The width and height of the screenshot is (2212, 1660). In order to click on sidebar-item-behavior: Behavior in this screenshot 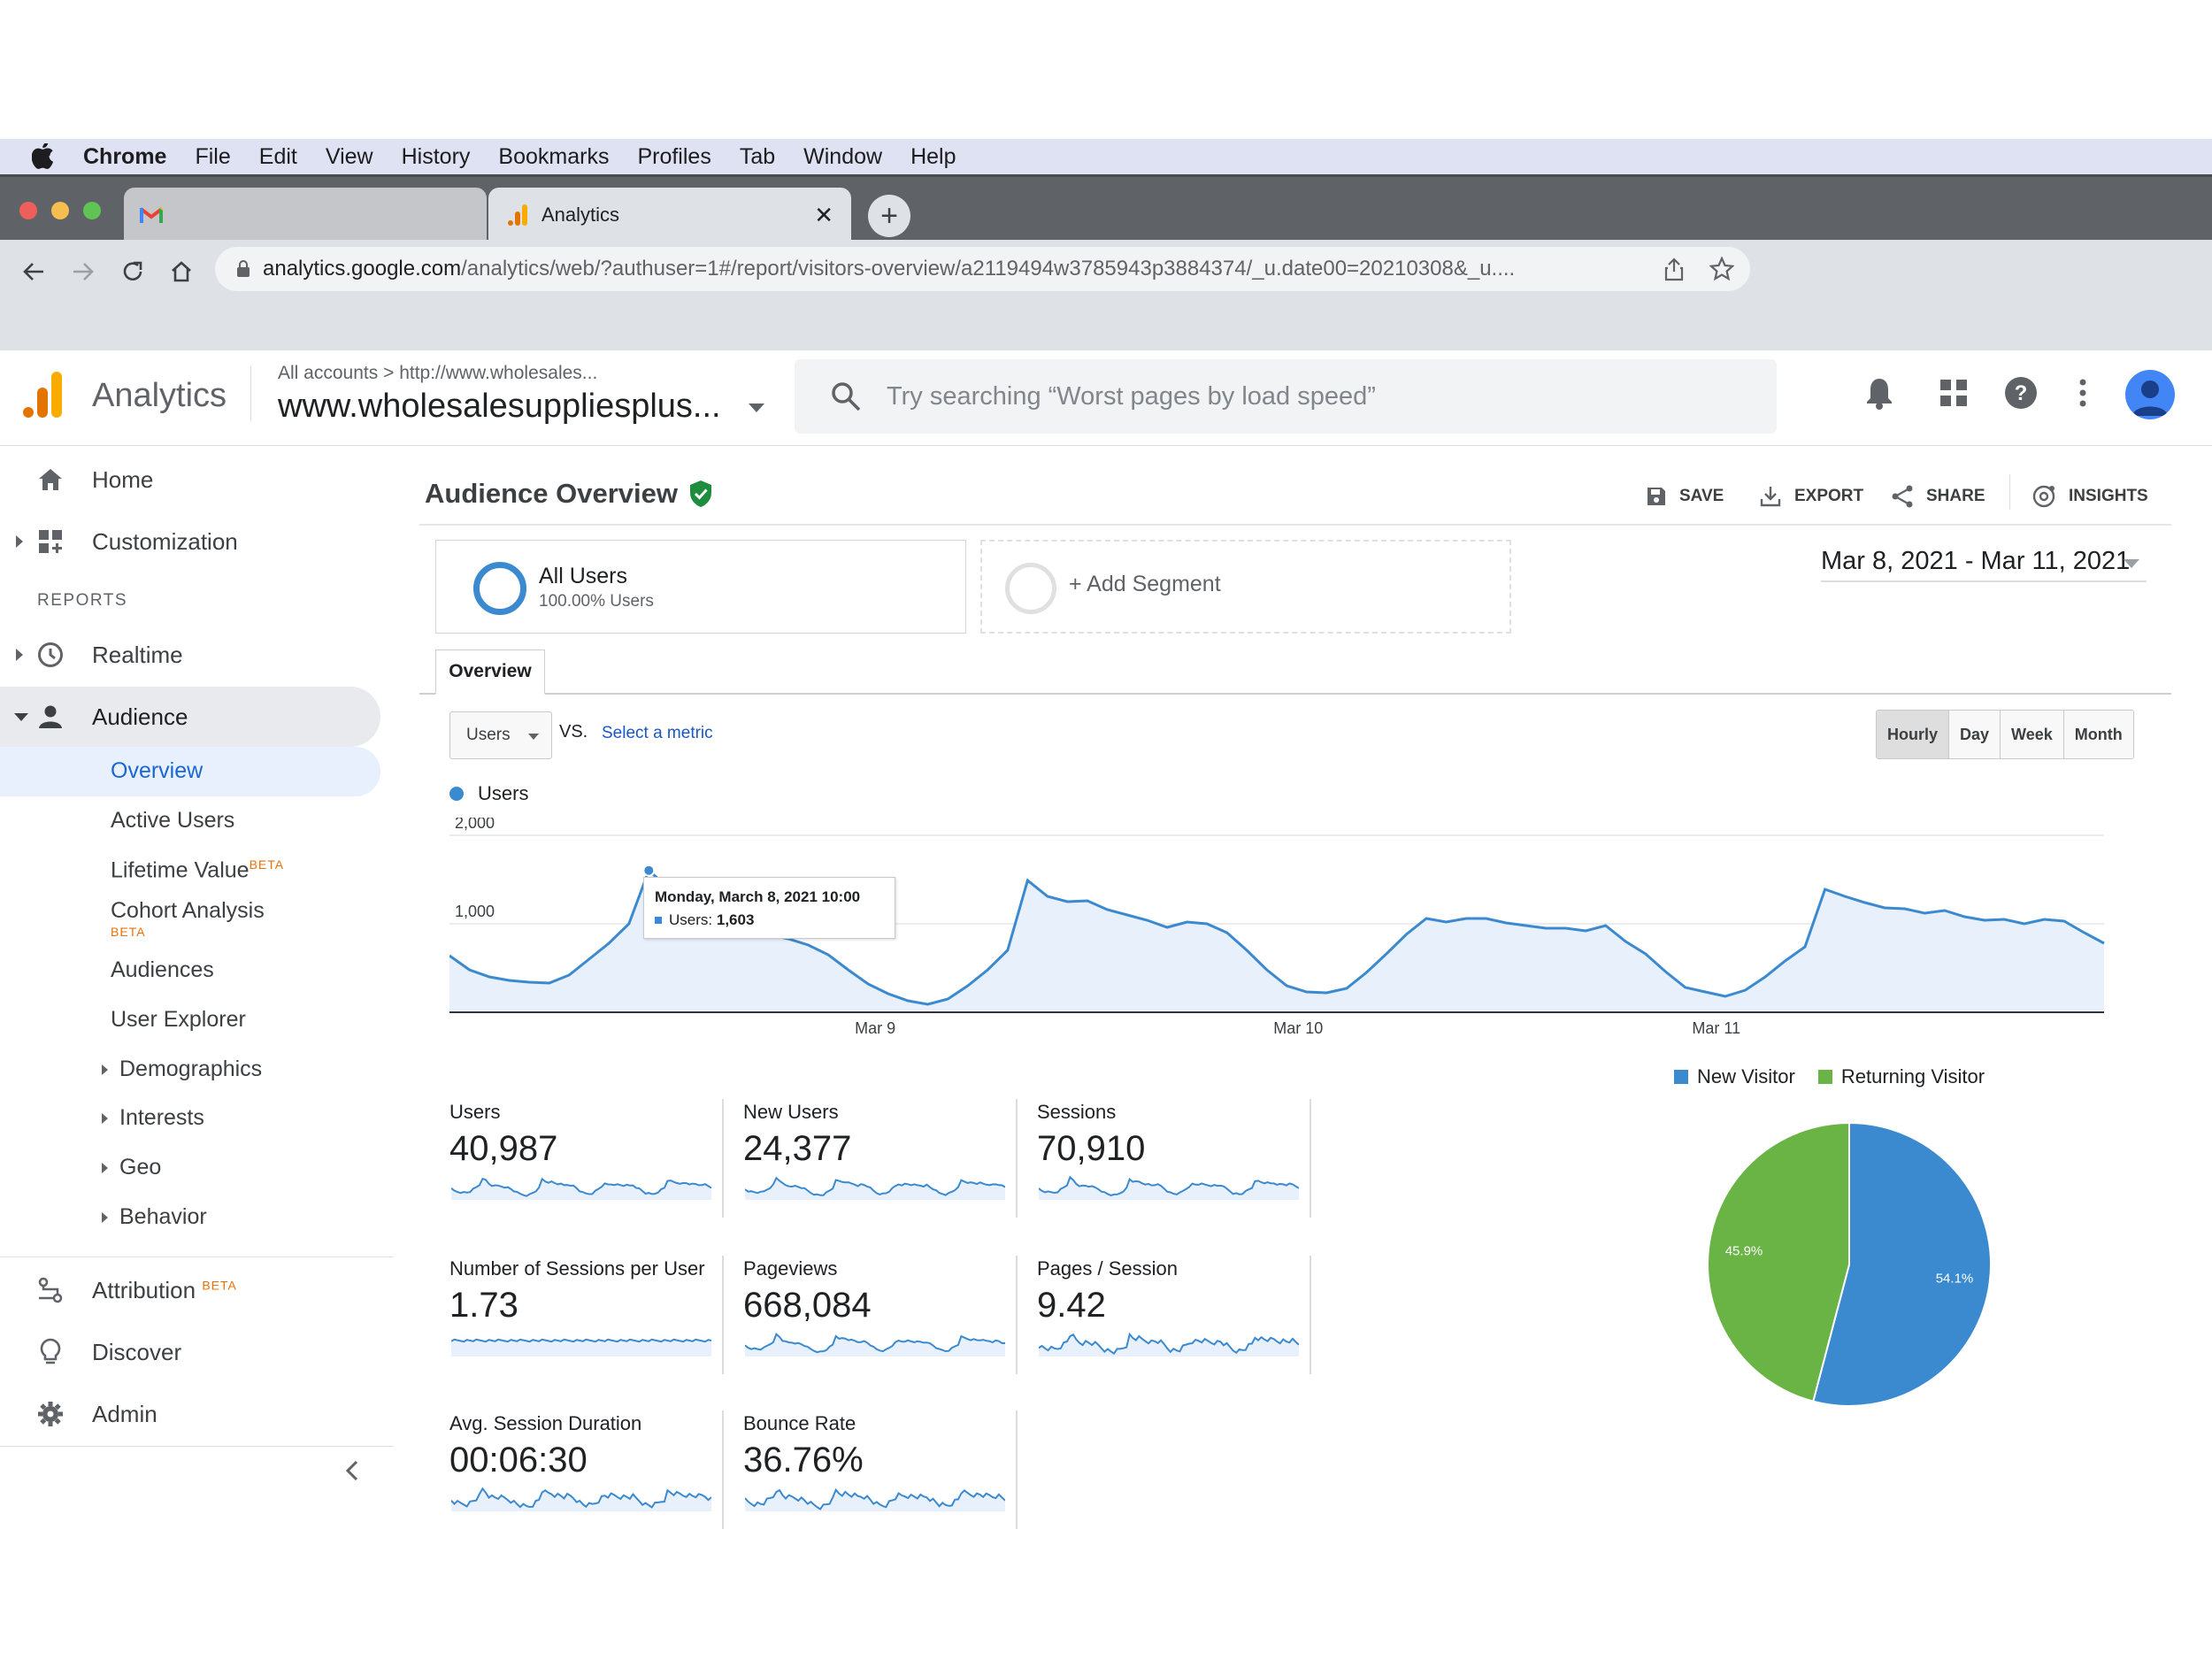, I will do `click(155, 1217)`.